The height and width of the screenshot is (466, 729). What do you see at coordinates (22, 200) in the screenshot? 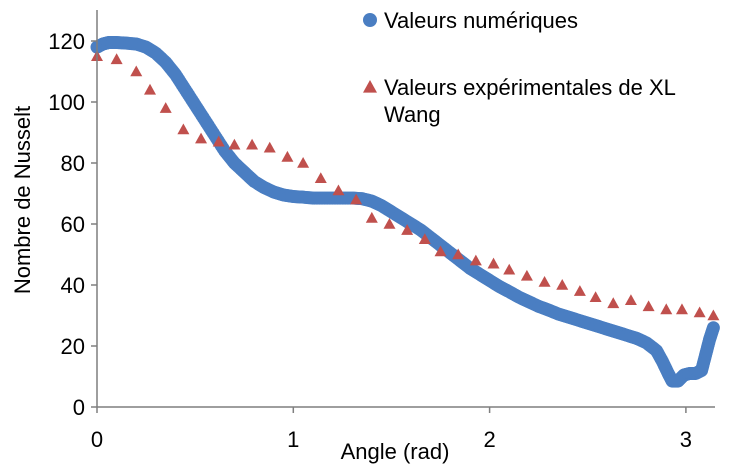
I see `y-axis-title: Nombre de Nusselt` at bounding box center [22, 200].